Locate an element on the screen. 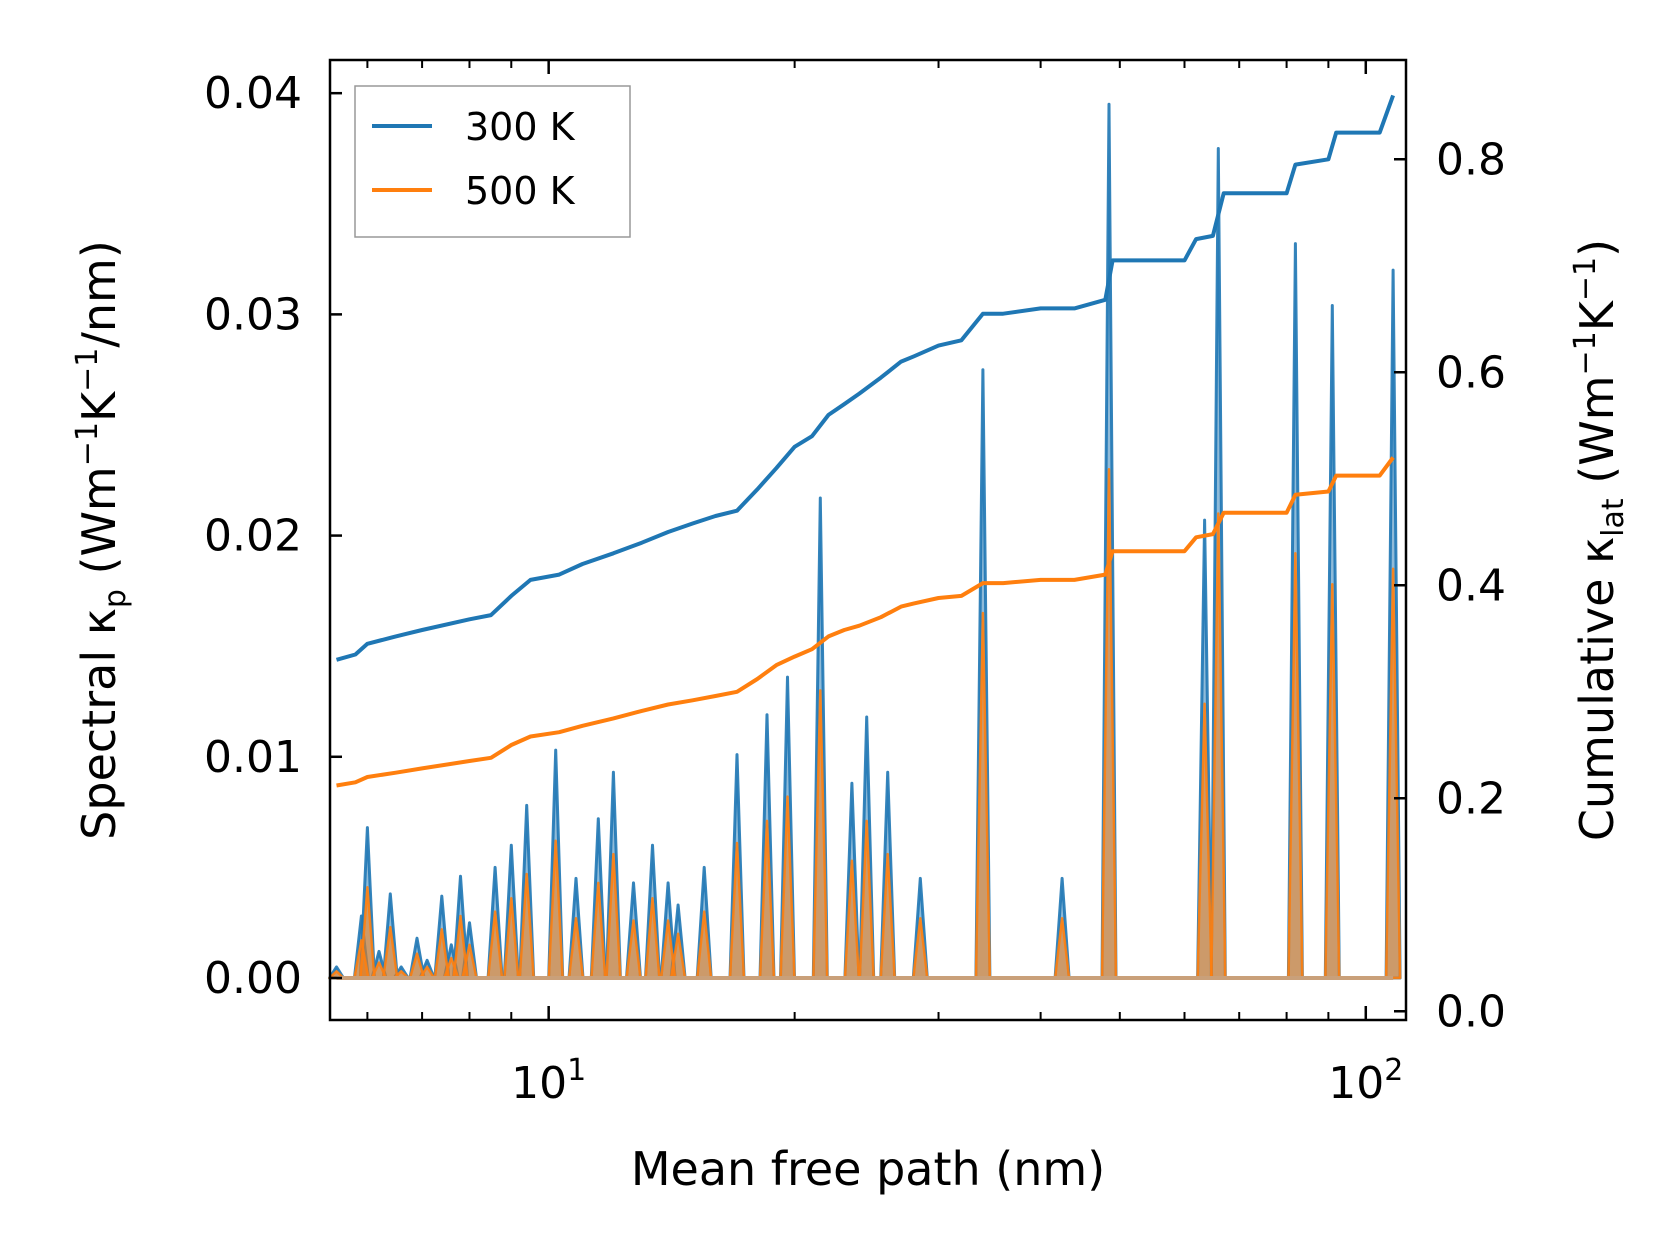 The width and height of the screenshot is (1679, 1254). x-tick-label: 10² is located at coordinates (1365, 1081).